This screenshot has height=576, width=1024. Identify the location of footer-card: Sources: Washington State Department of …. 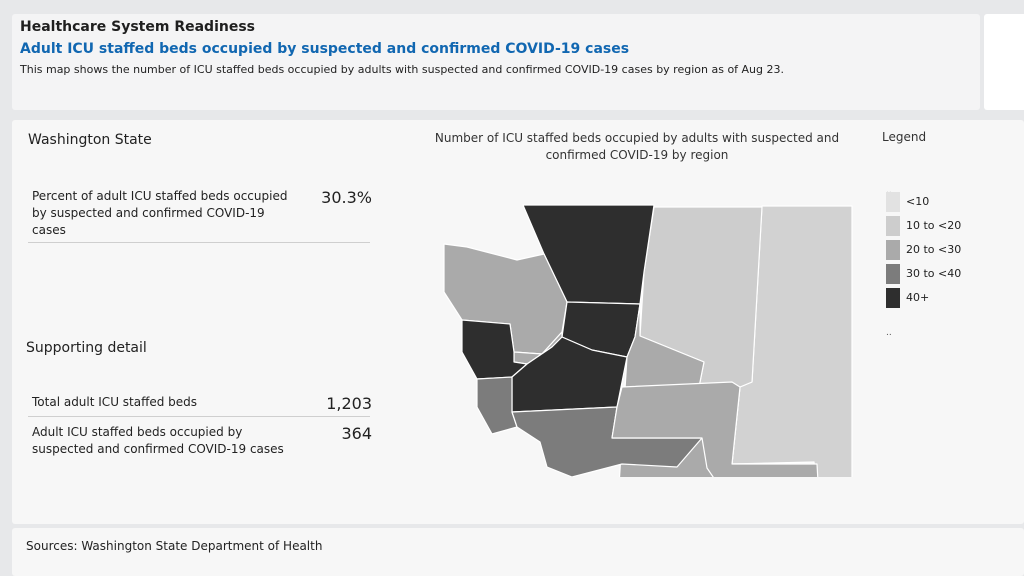
(518, 552).